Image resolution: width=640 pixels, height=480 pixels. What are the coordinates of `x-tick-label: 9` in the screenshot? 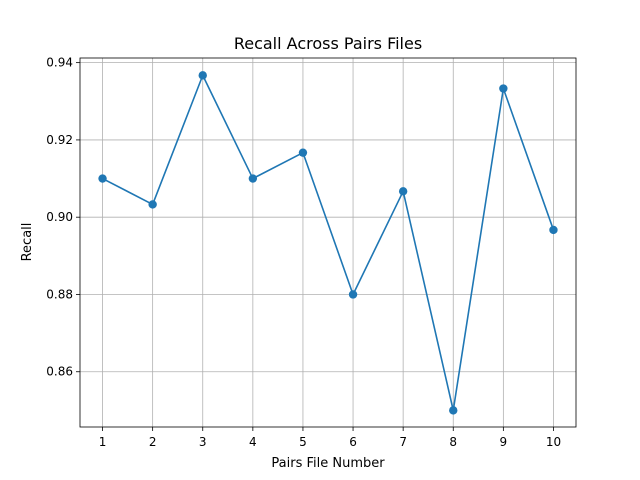 It's located at (504, 442).